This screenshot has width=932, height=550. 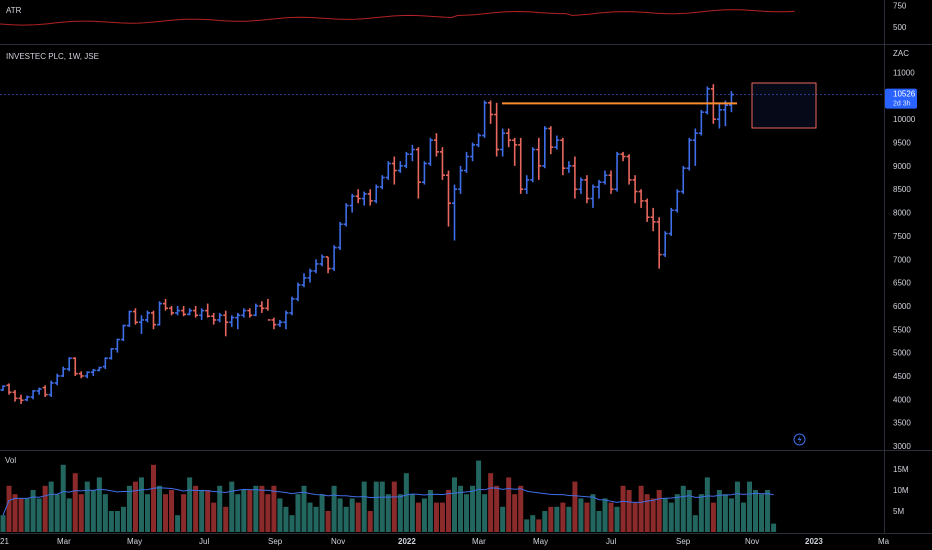 I want to click on atr-tick-label: 500, so click(x=900, y=27).